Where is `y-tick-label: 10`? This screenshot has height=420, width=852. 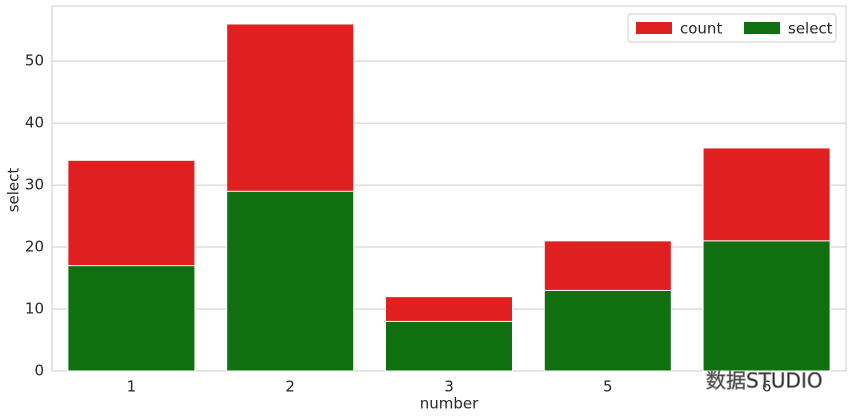 y-tick-label: 10 is located at coordinates (34, 309).